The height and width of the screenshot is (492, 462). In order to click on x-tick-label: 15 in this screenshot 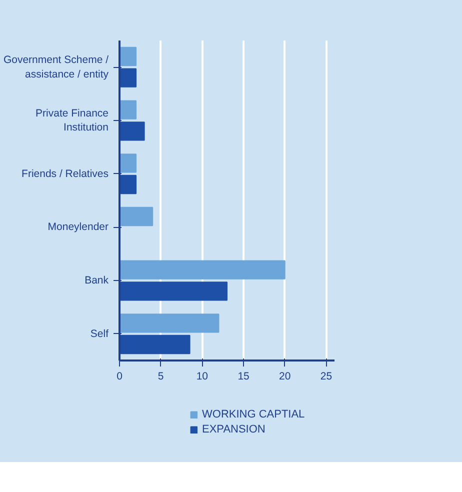, I will do `click(244, 376)`.